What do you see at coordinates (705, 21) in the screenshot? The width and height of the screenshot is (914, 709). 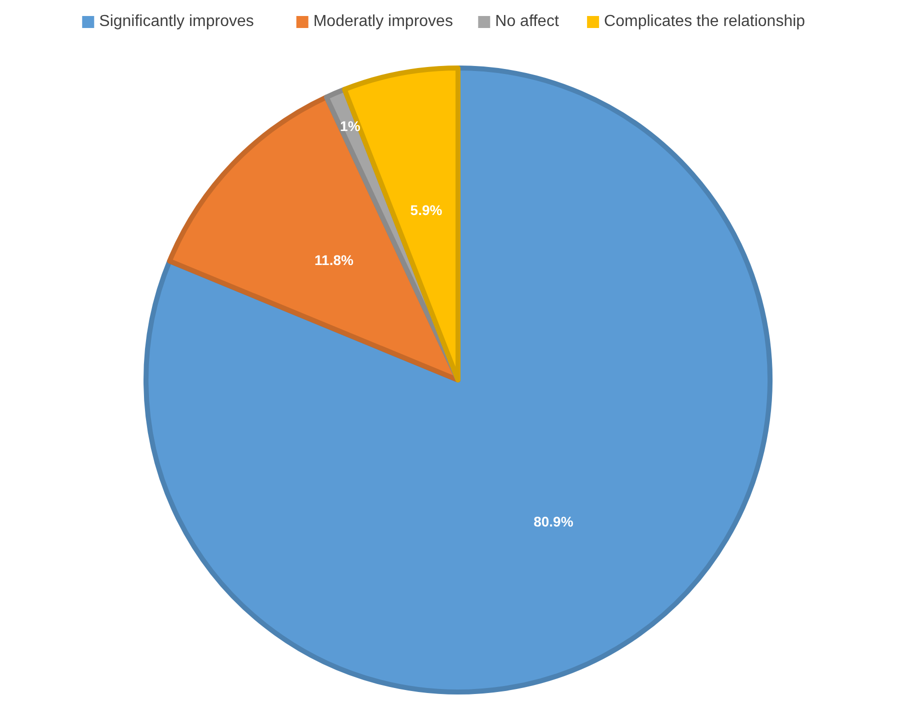 I see `legend-label: Complicates the relationship` at bounding box center [705, 21].